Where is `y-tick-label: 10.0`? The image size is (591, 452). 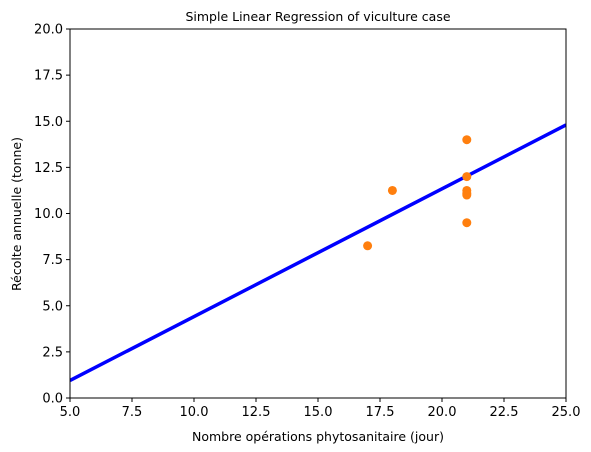 y-tick-label: 10.0 is located at coordinates (48, 214).